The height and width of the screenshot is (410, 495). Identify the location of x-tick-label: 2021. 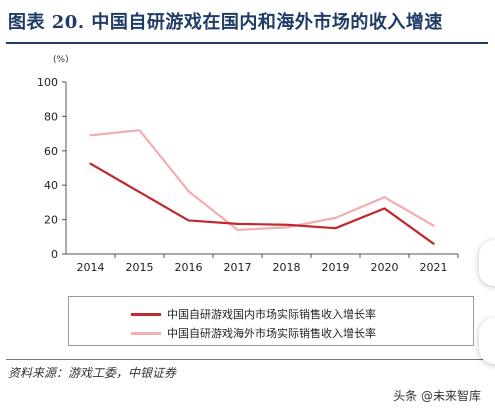
(434, 267).